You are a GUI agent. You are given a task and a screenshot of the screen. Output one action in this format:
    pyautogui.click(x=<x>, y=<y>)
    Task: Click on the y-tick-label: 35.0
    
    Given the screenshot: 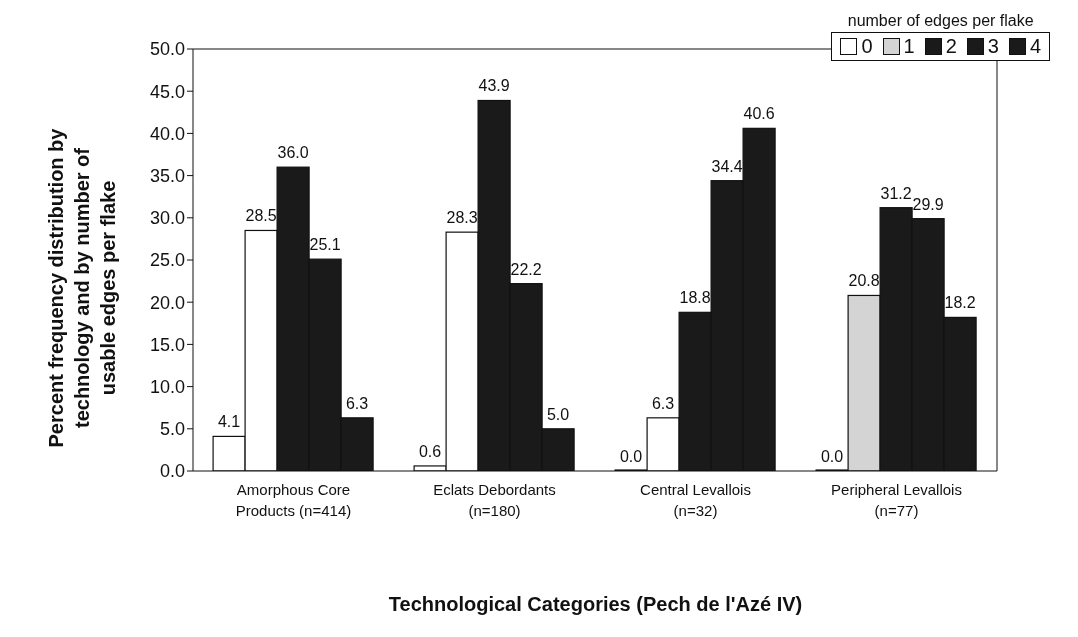 What is the action you would take?
    pyautogui.click(x=167, y=175)
    